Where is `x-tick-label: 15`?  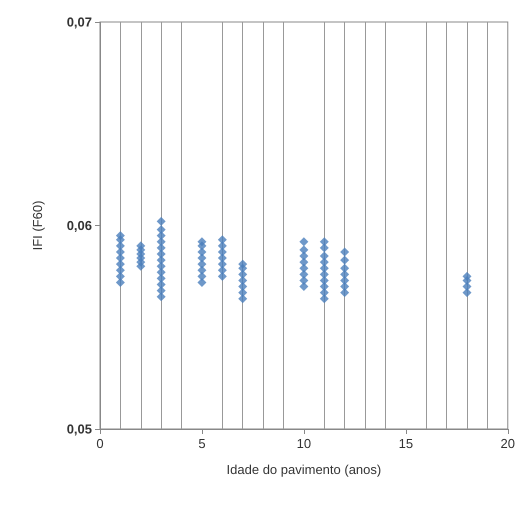 x-tick-label: 15 is located at coordinates (406, 443).